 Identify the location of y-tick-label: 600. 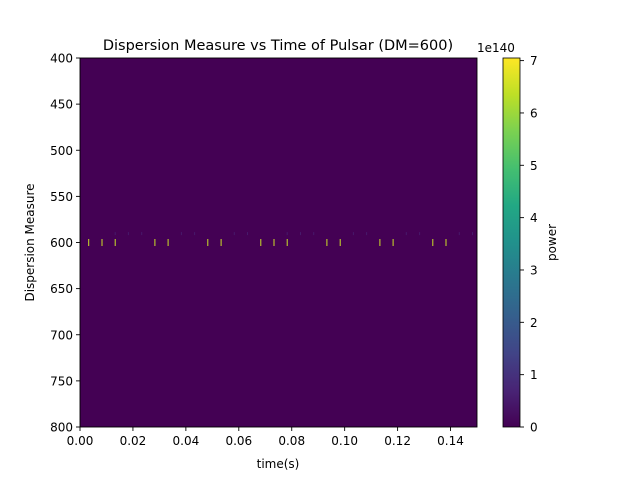
(61, 243).